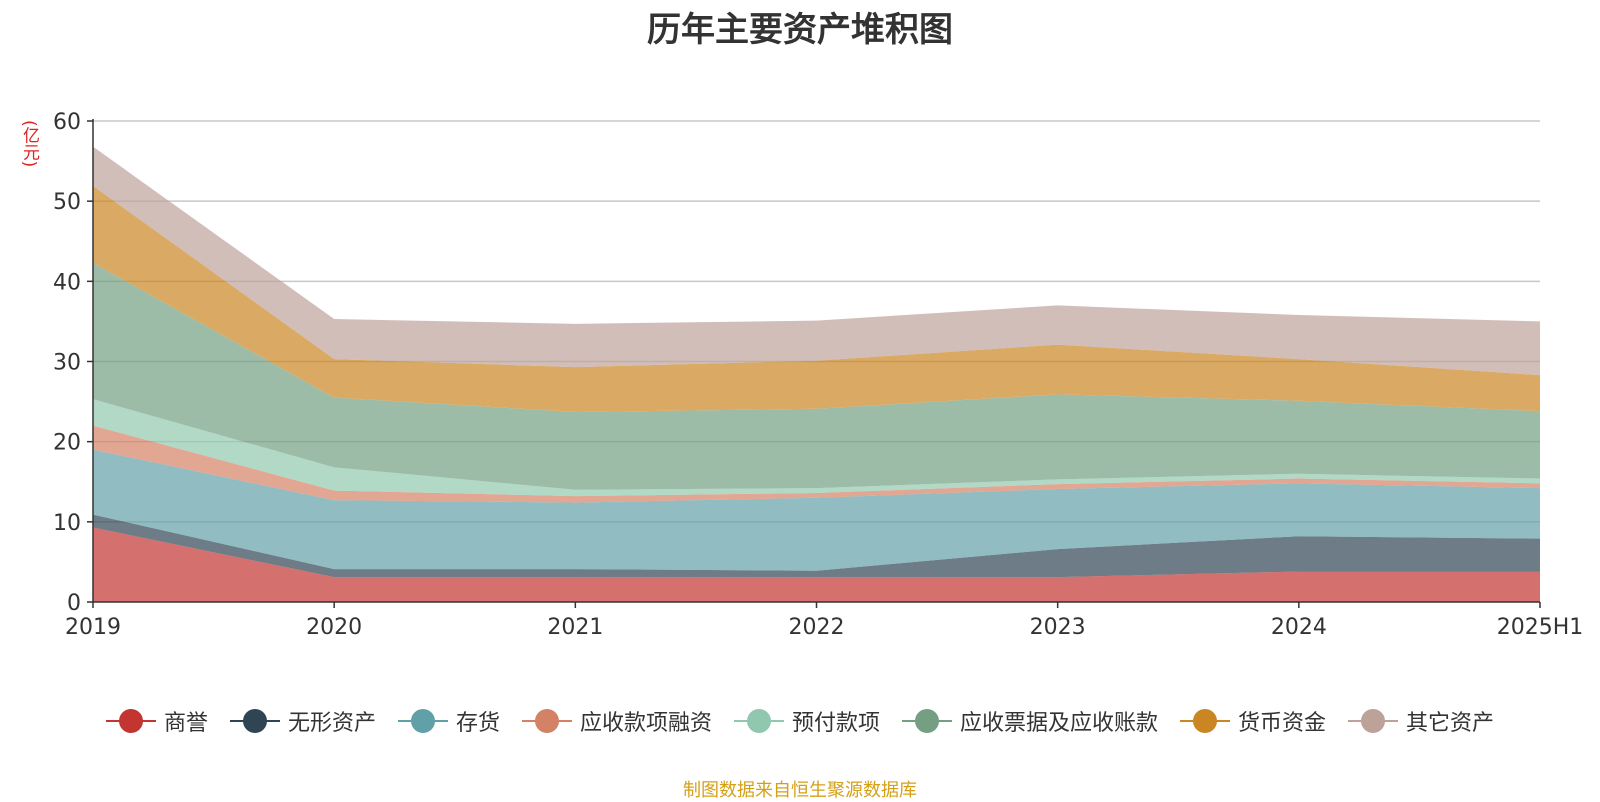 This screenshot has width=1600, height=802. What do you see at coordinates (331, 723) in the screenshot?
I see `legend-label: 无形资产` at bounding box center [331, 723].